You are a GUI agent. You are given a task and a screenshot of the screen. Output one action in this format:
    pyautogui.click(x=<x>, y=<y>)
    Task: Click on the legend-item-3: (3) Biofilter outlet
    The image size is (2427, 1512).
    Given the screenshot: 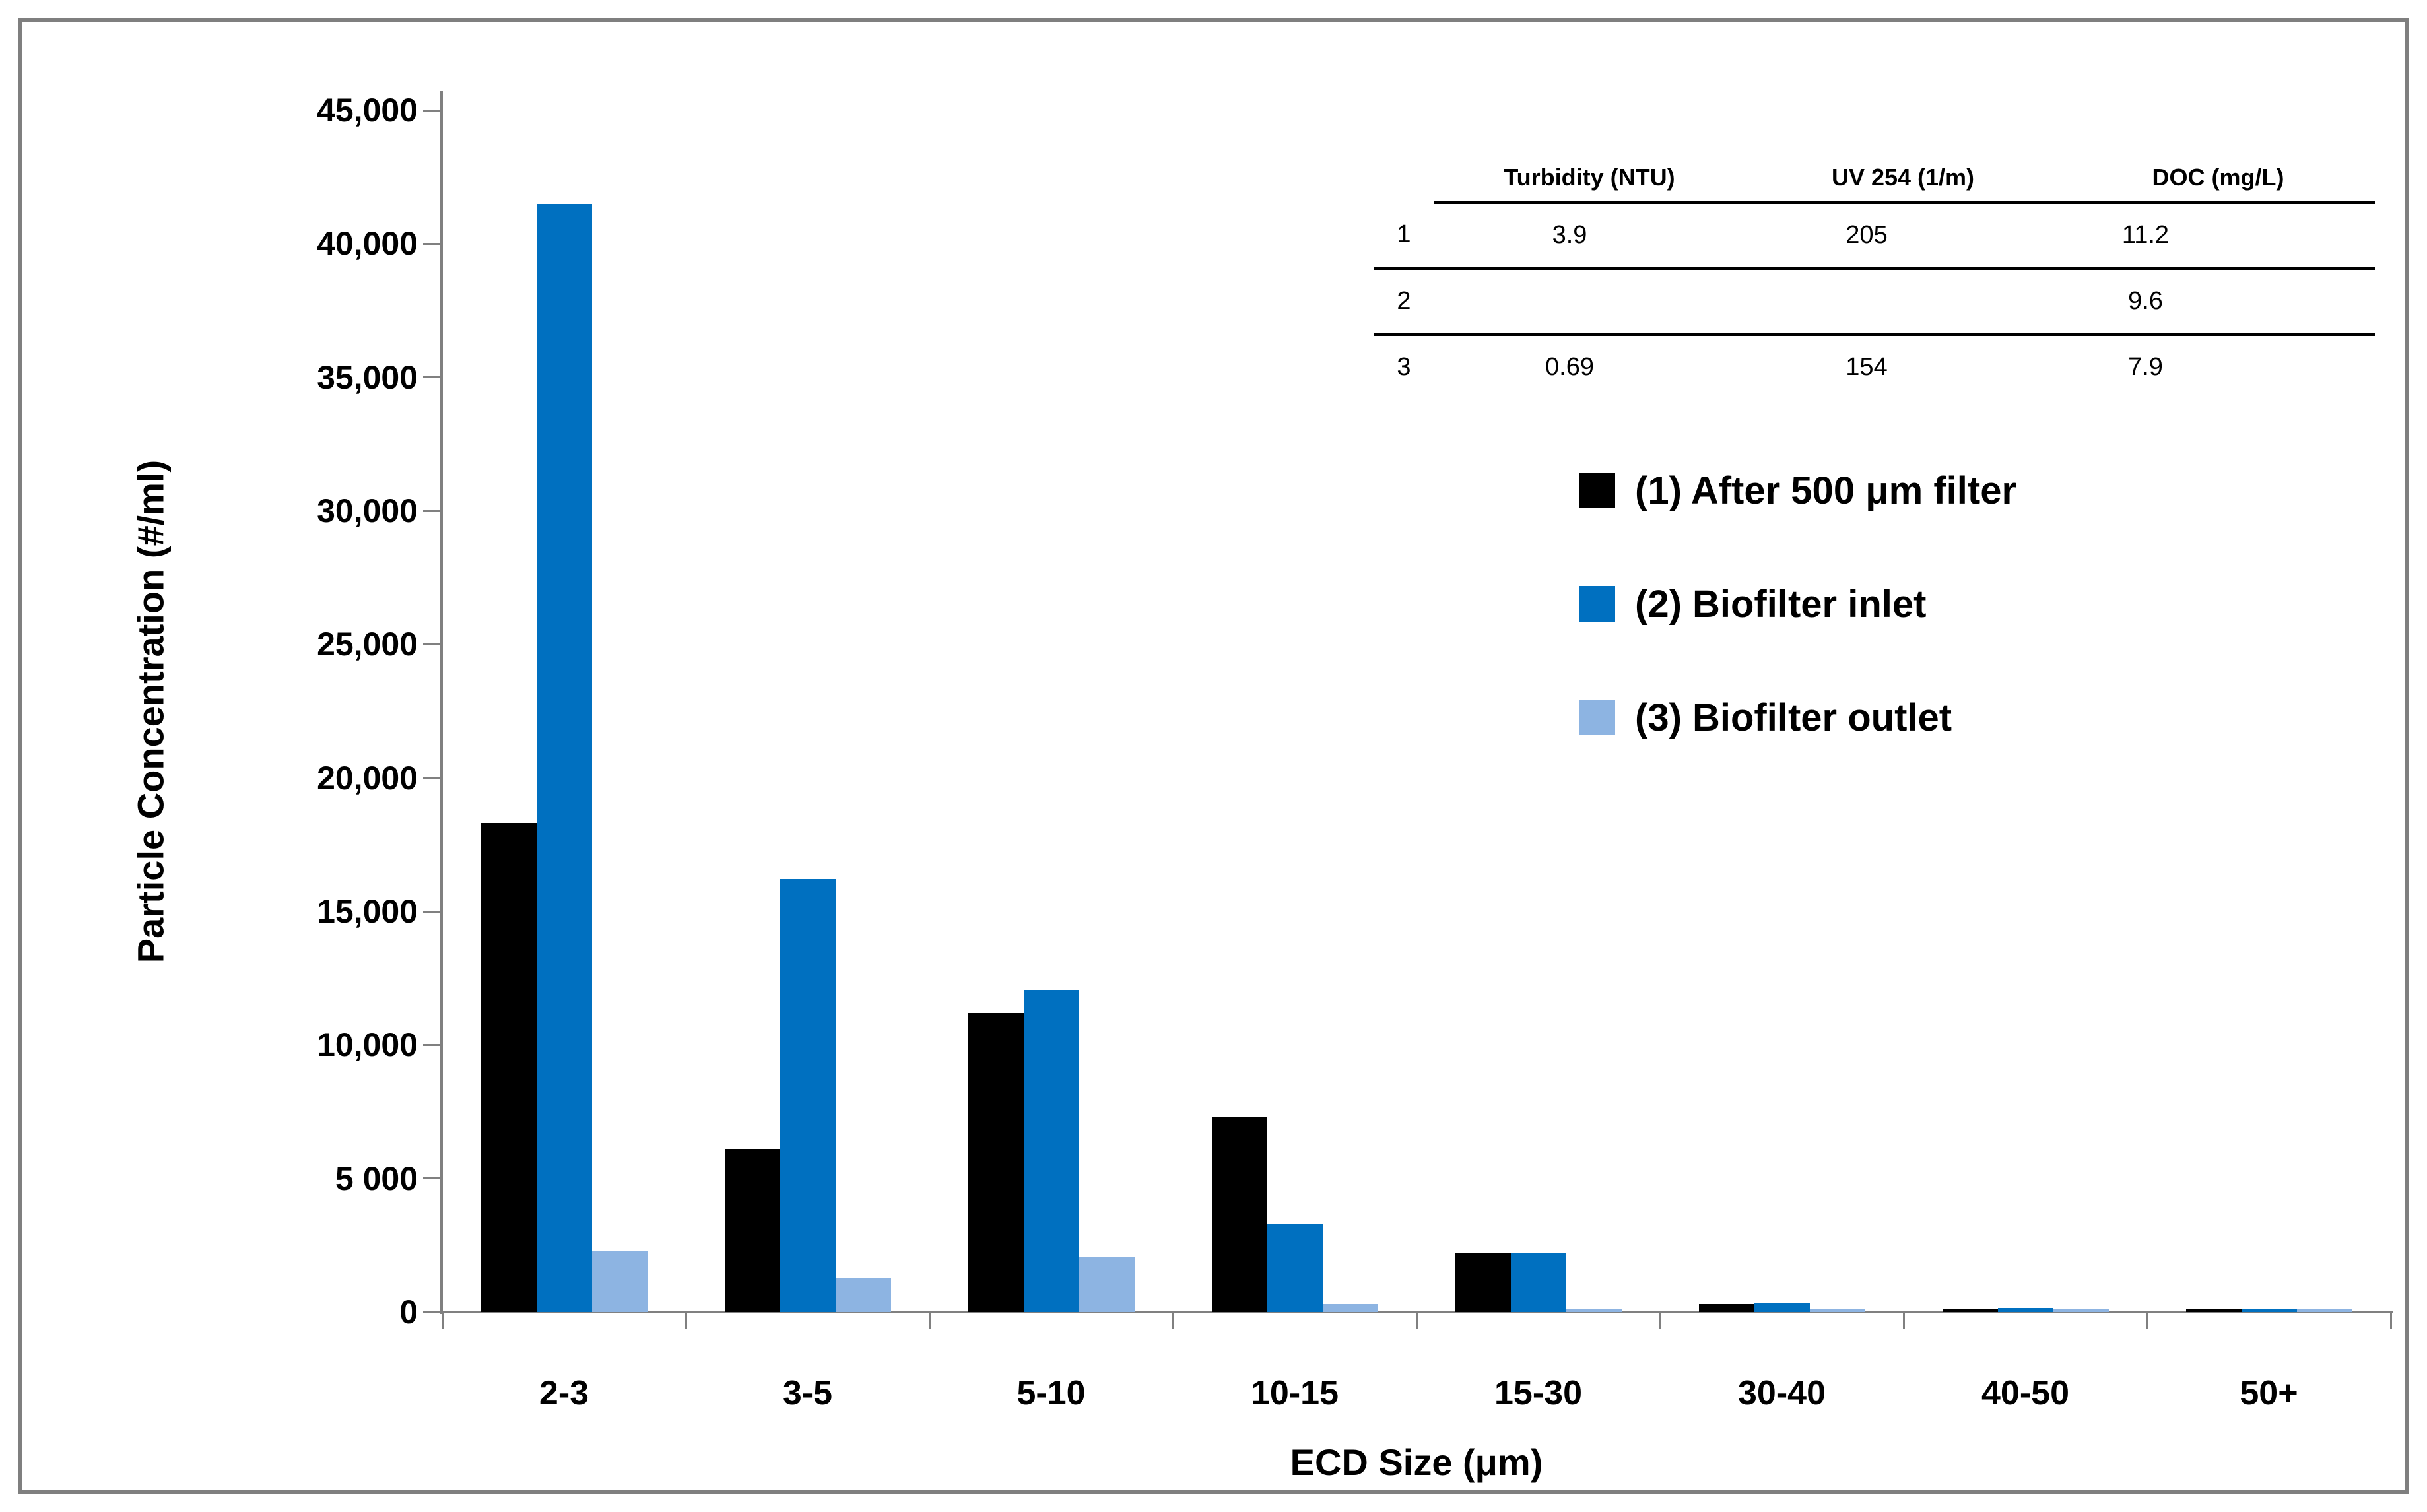 What is the action you would take?
    pyautogui.click(x=1797, y=718)
    